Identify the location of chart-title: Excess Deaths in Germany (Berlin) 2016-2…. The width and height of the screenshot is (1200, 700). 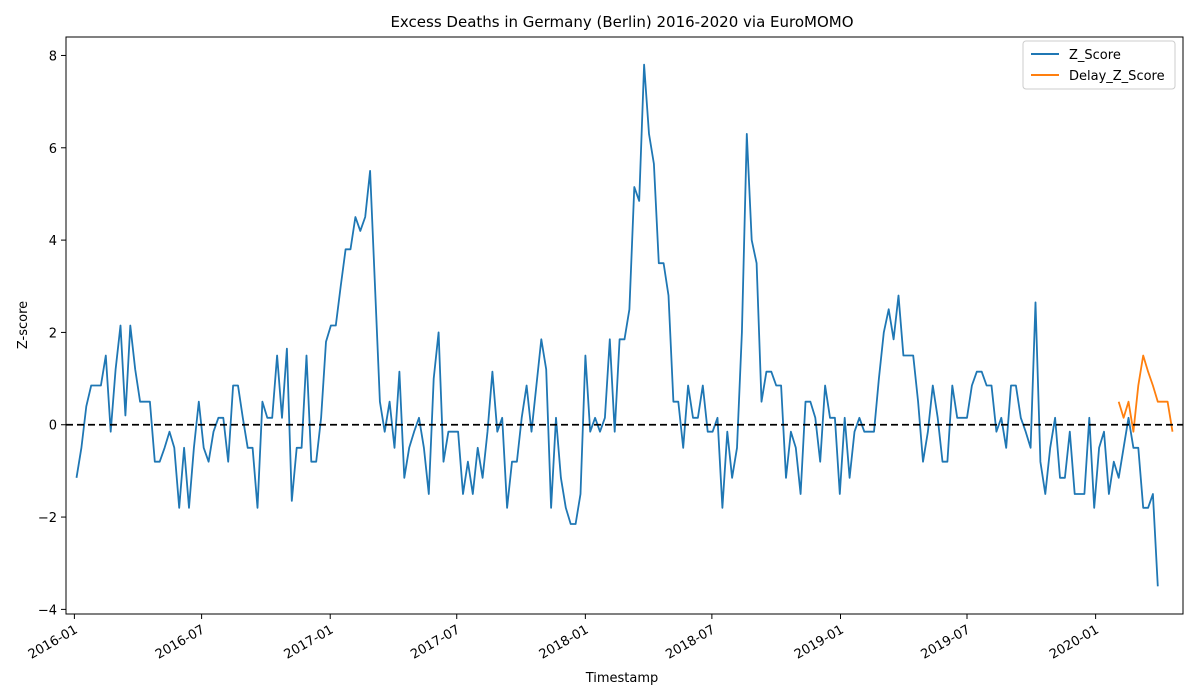
(621, 22).